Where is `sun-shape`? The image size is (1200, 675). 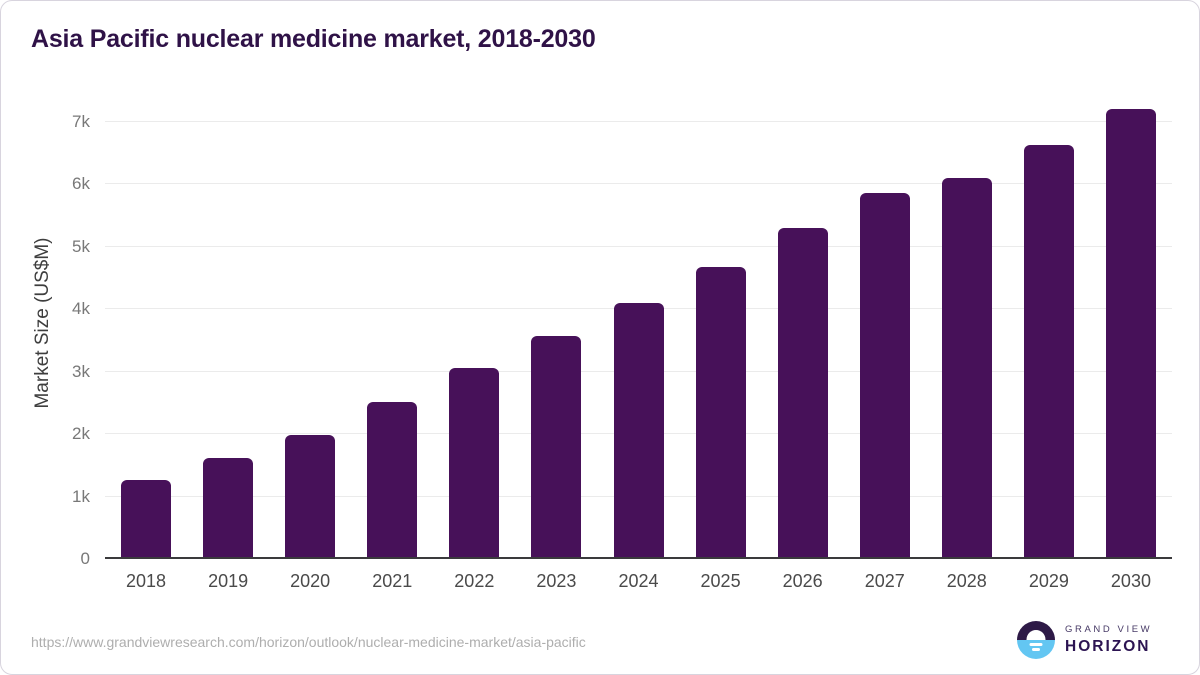 sun-shape is located at coordinates (1036, 635).